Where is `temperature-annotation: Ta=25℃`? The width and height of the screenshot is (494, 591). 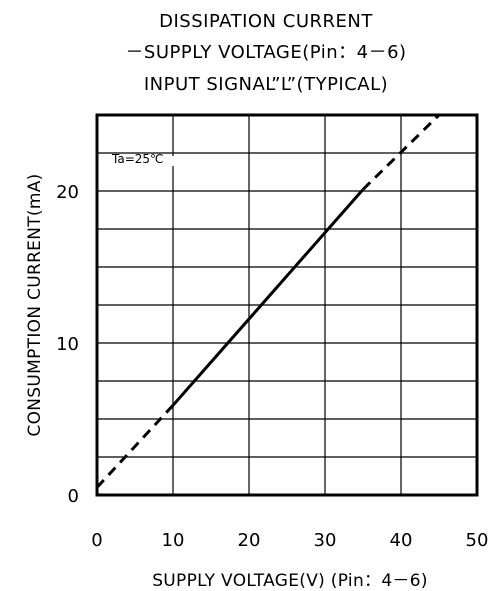
temperature-annotation: Ta=25℃ is located at coordinates (137, 159).